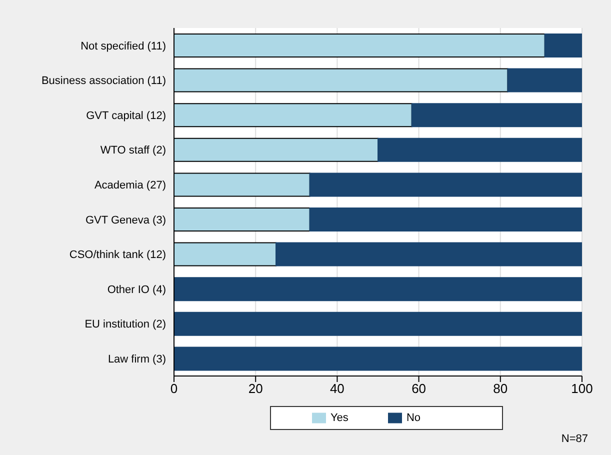 The width and height of the screenshot is (611, 455). I want to click on y-tick-label: Business association (11), so click(103, 81).